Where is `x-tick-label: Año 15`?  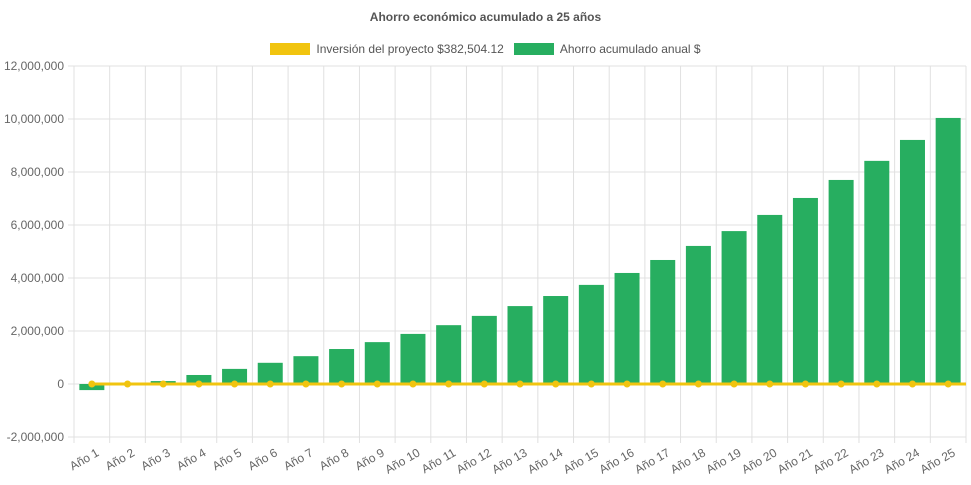 x-tick-label: Año 15 is located at coordinates (581, 460).